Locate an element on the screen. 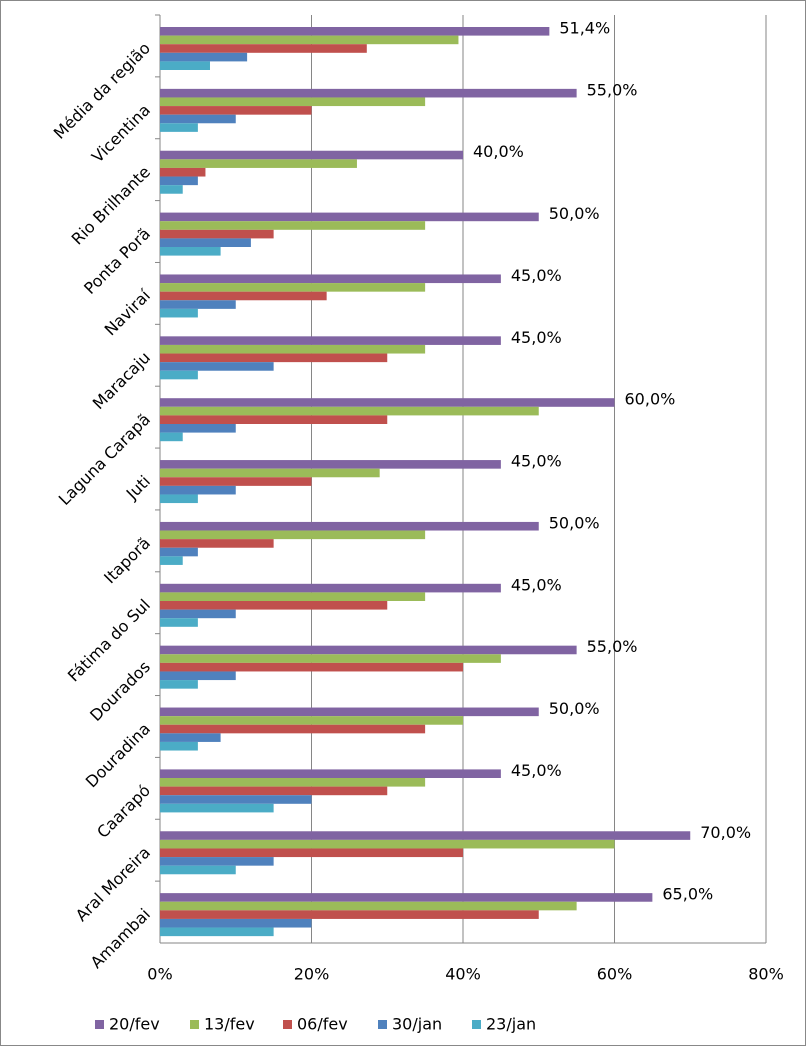  x-tick-label: 40% is located at coordinates (463, 974).